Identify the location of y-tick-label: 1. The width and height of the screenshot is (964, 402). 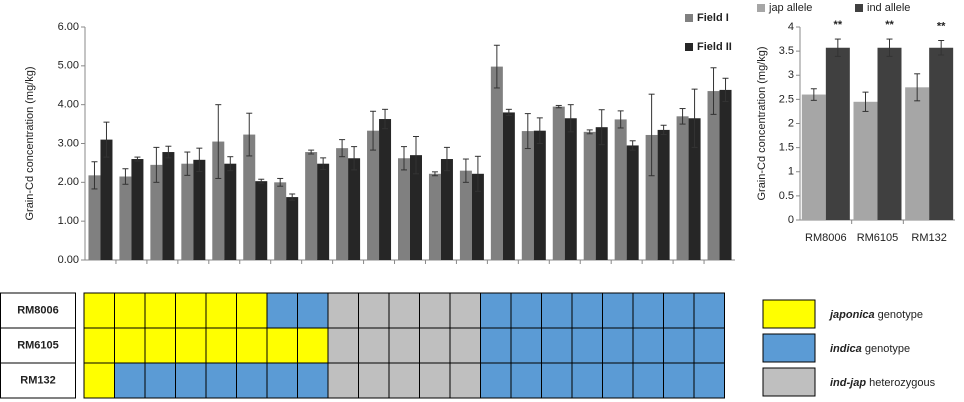
(791, 172).